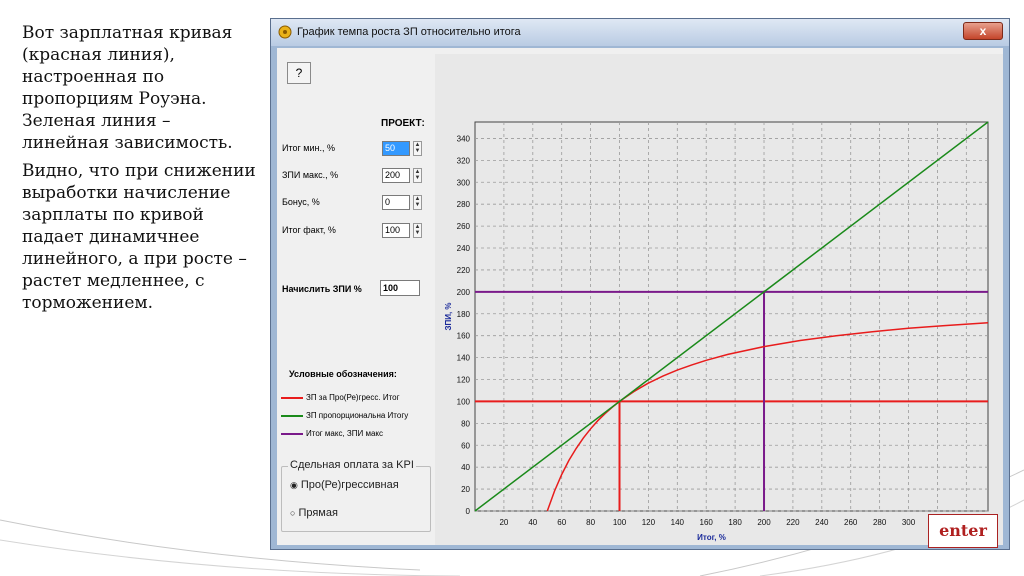 The width and height of the screenshot is (1024, 576). What do you see at coordinates (468, 511) in the screenshot?
I see `y-tick-label: 0` at bounding box center [468, 511].